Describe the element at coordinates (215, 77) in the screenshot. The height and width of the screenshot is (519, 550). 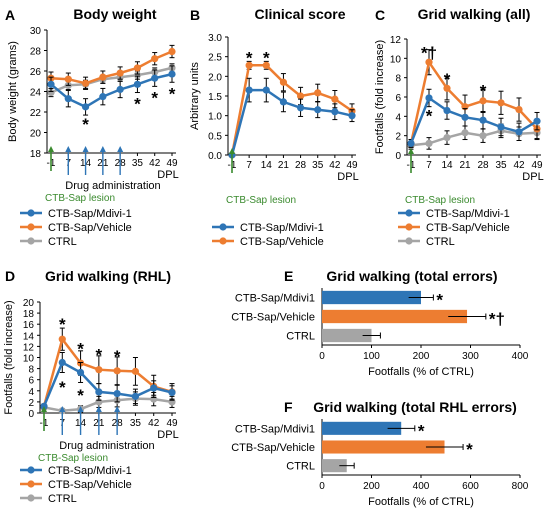
I see `y-tick-label: 2.0` at that location.